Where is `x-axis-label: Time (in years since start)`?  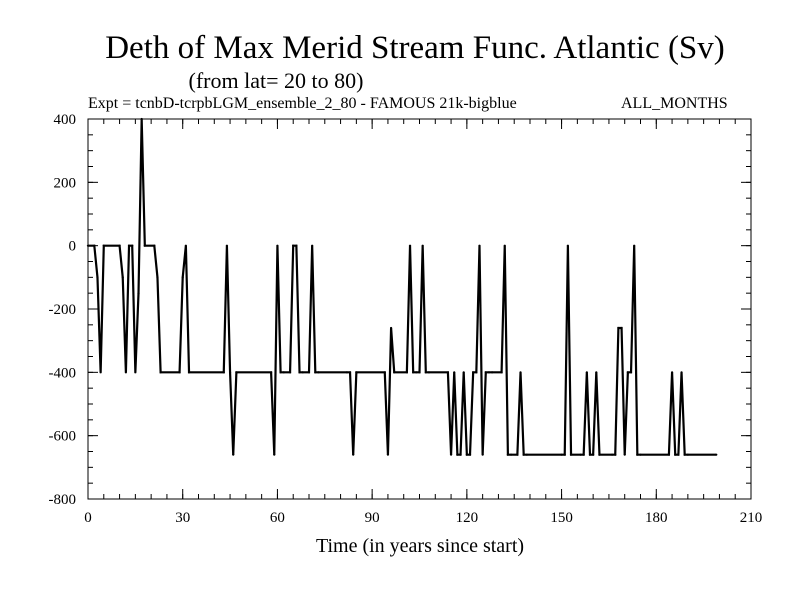 x-axis-label: Time (in years since start) is located at coordinates (420, 546).